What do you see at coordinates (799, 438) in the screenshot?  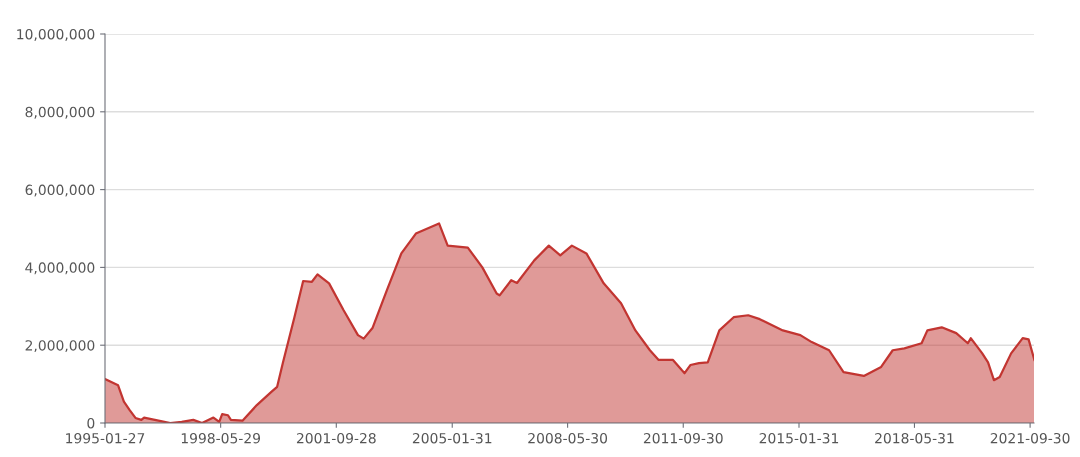 I see `x-tick-label: 2015-01-31` at bounding box center [799, 438].